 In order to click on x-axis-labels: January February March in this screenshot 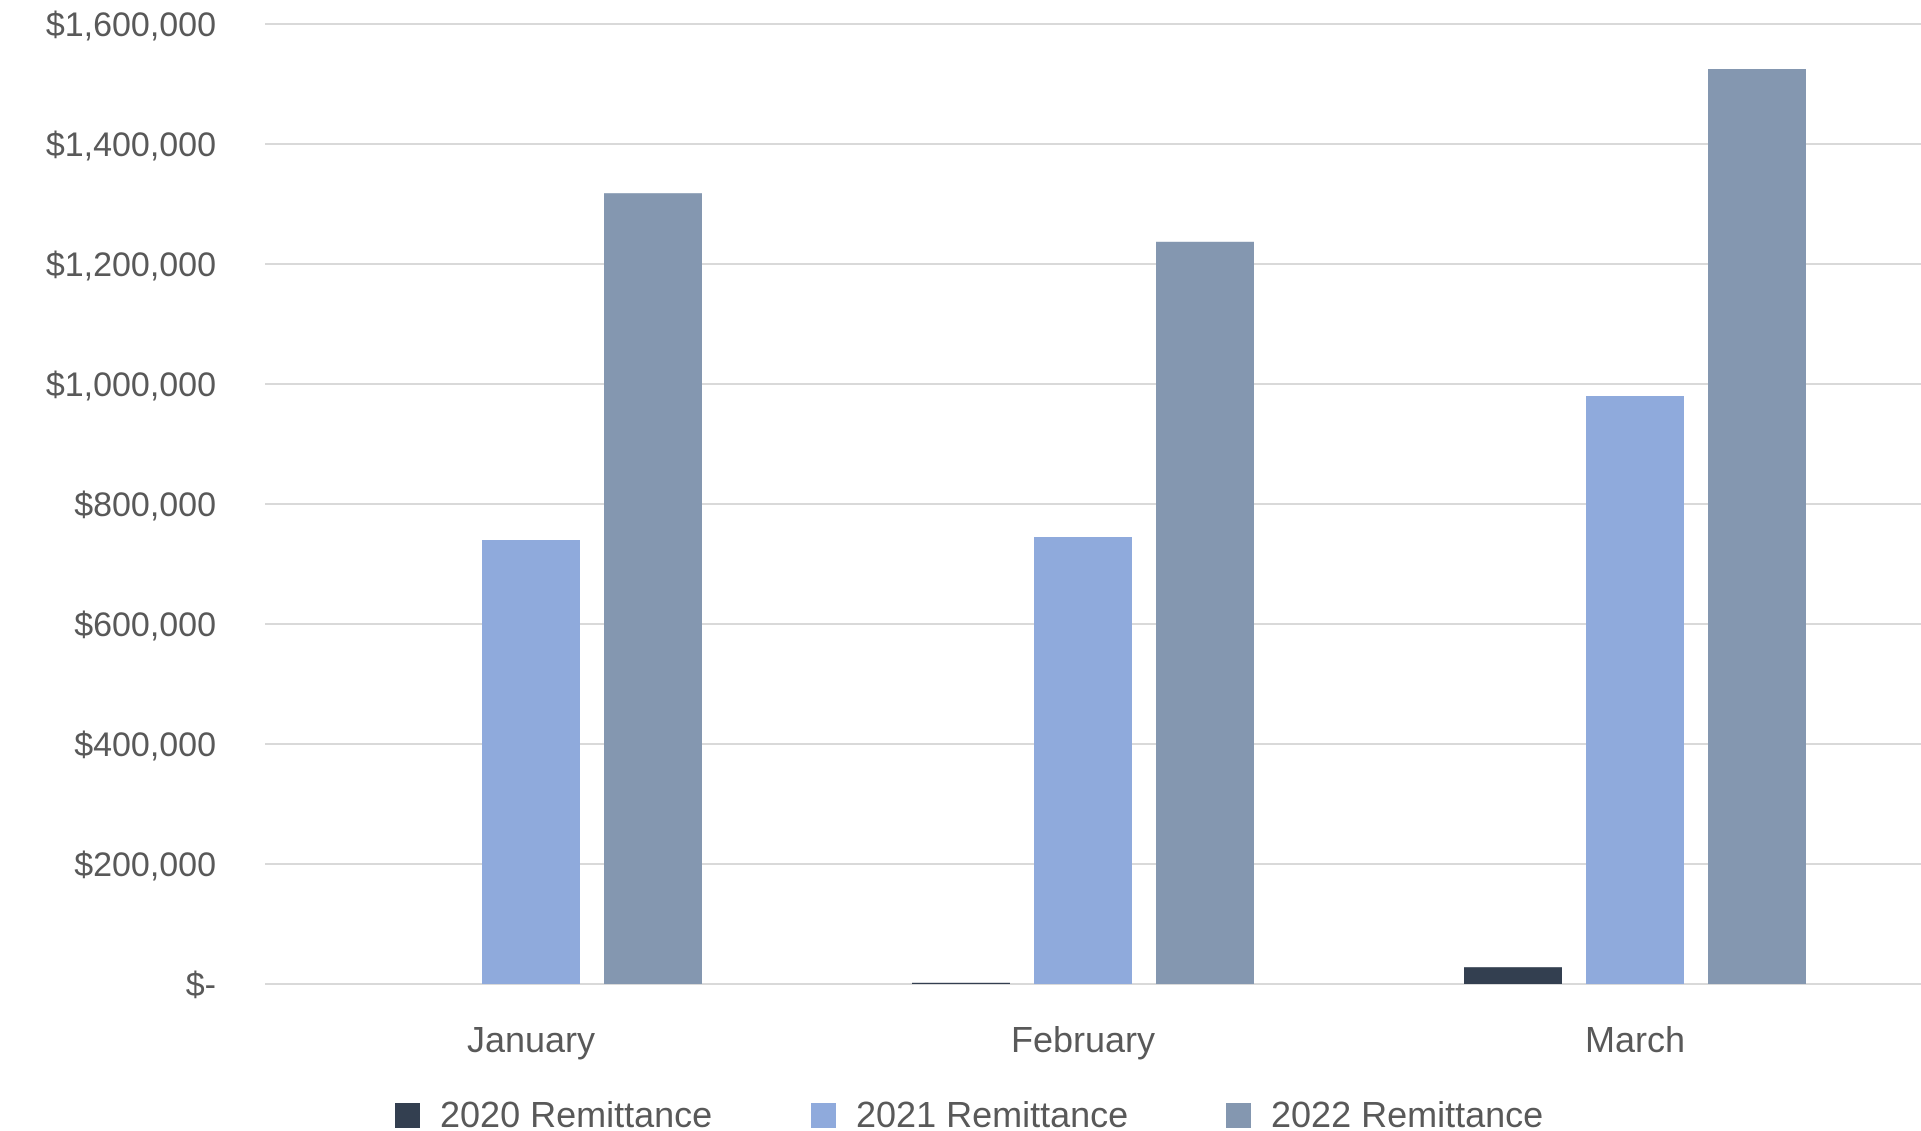, I will do `click(1076, 1039)`.